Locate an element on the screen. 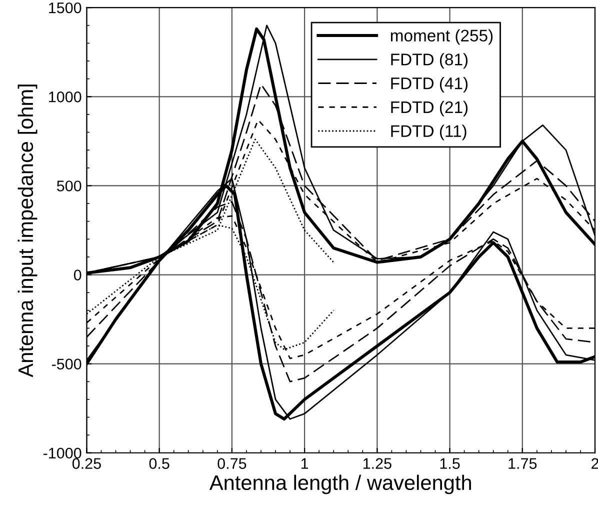 The image size is (598, 506). x-tick-label: 1 is located at coordinates (304, 463).